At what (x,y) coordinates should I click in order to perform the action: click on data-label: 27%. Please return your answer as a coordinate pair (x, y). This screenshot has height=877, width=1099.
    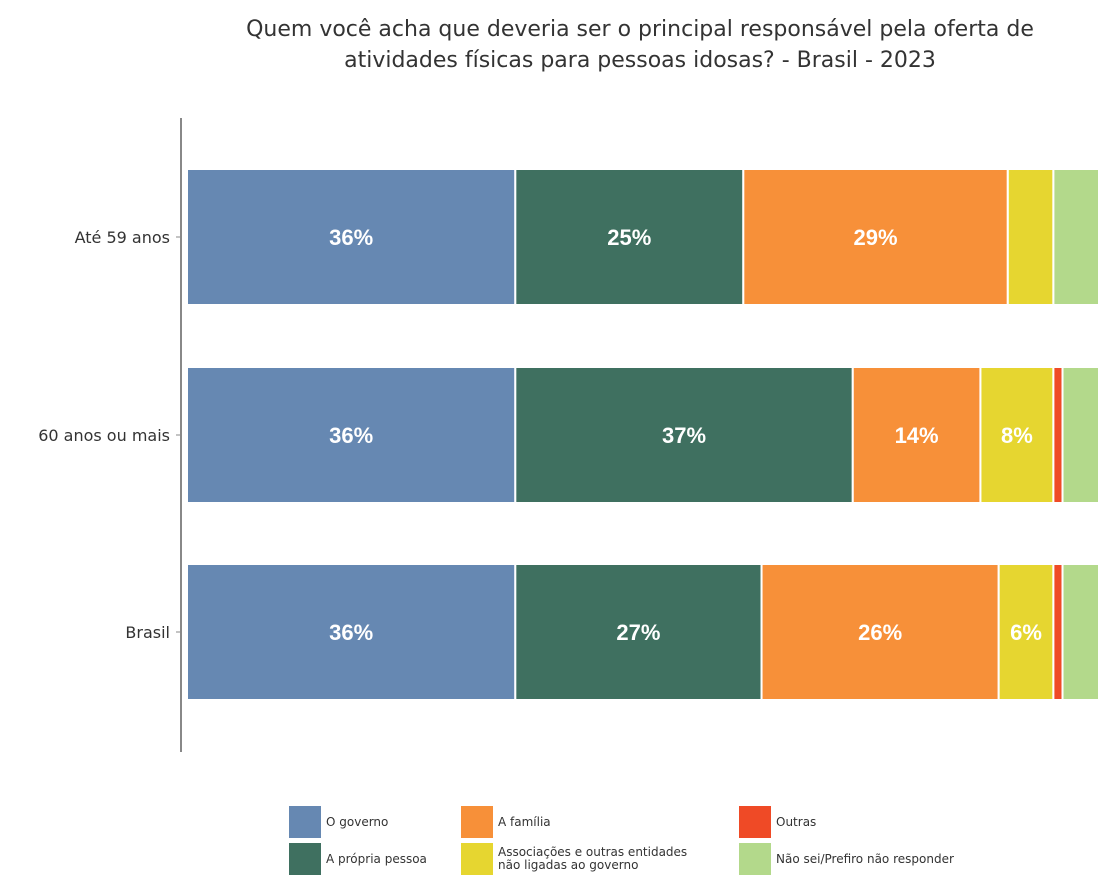
    Looking at the image, I should click on (638, 632).